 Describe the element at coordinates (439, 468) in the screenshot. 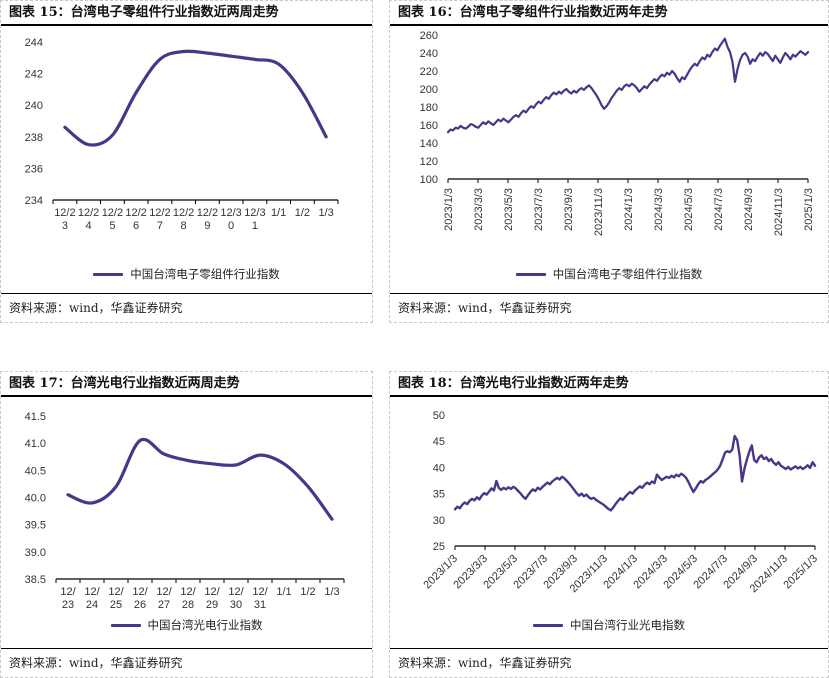

I see `svg-text: 40` at that location.